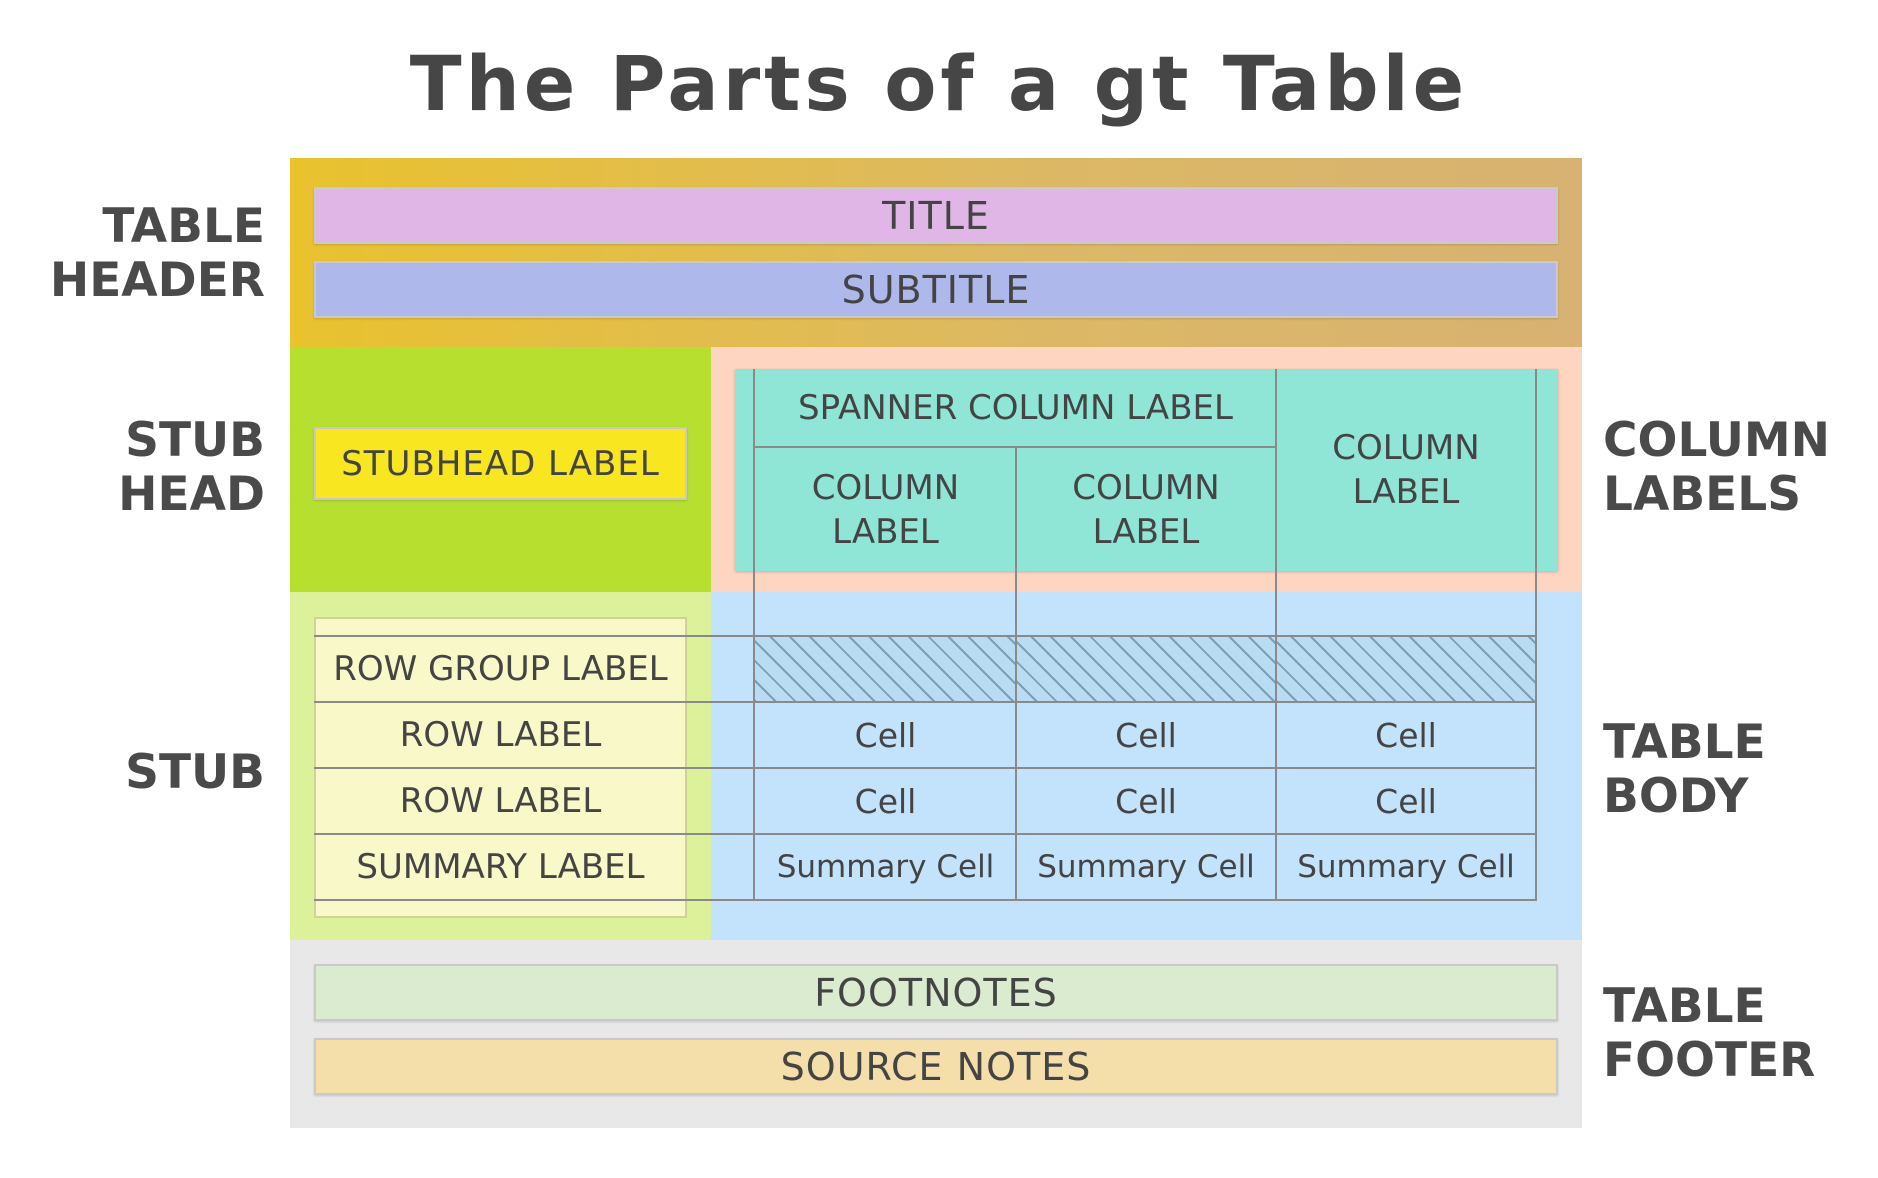  Describe the element at coordinates (1015, 408) in the screenshot. I see `spanner-column-label: SPANNER COLUMN LABEL` at that location.